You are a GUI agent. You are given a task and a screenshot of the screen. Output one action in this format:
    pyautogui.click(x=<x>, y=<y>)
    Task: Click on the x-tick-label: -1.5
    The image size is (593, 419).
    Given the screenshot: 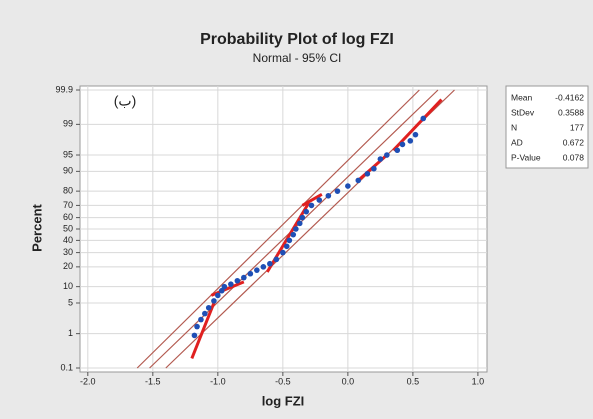 What is the action you would take?
    pyautogui.click(x=153, y=381)
    